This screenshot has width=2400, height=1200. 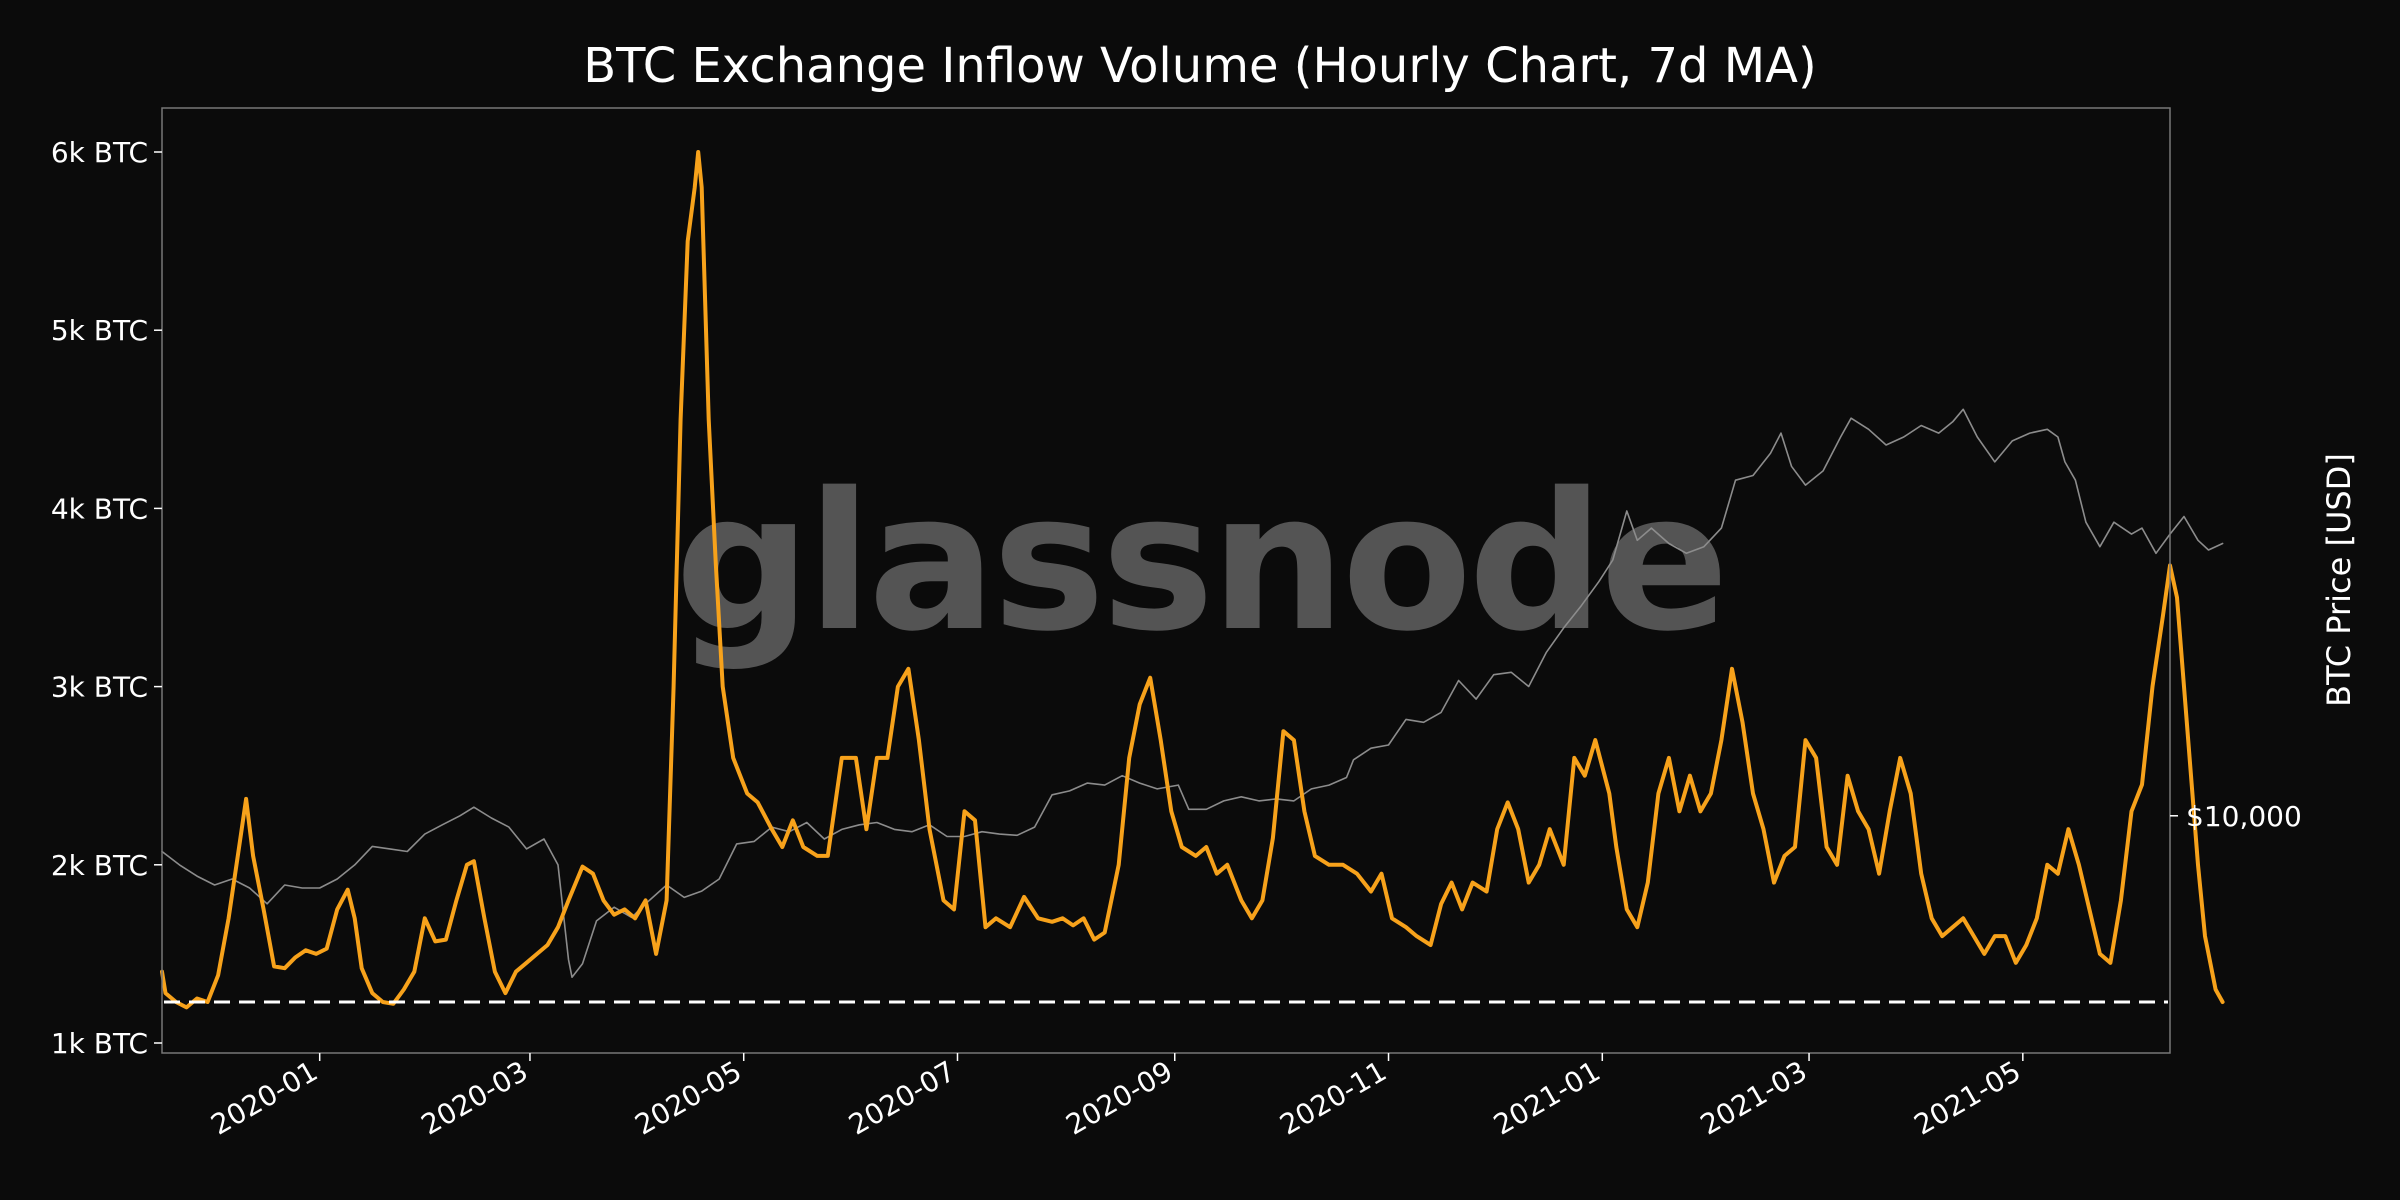 I want to click on x-tick-label: 2020-01, so click(x=264, y=1097).